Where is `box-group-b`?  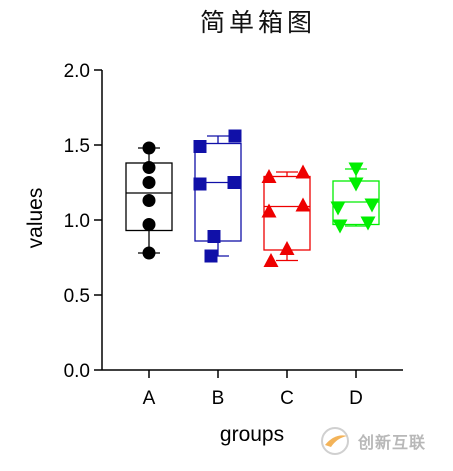
box-group-b is located at coordinates (217, 196).